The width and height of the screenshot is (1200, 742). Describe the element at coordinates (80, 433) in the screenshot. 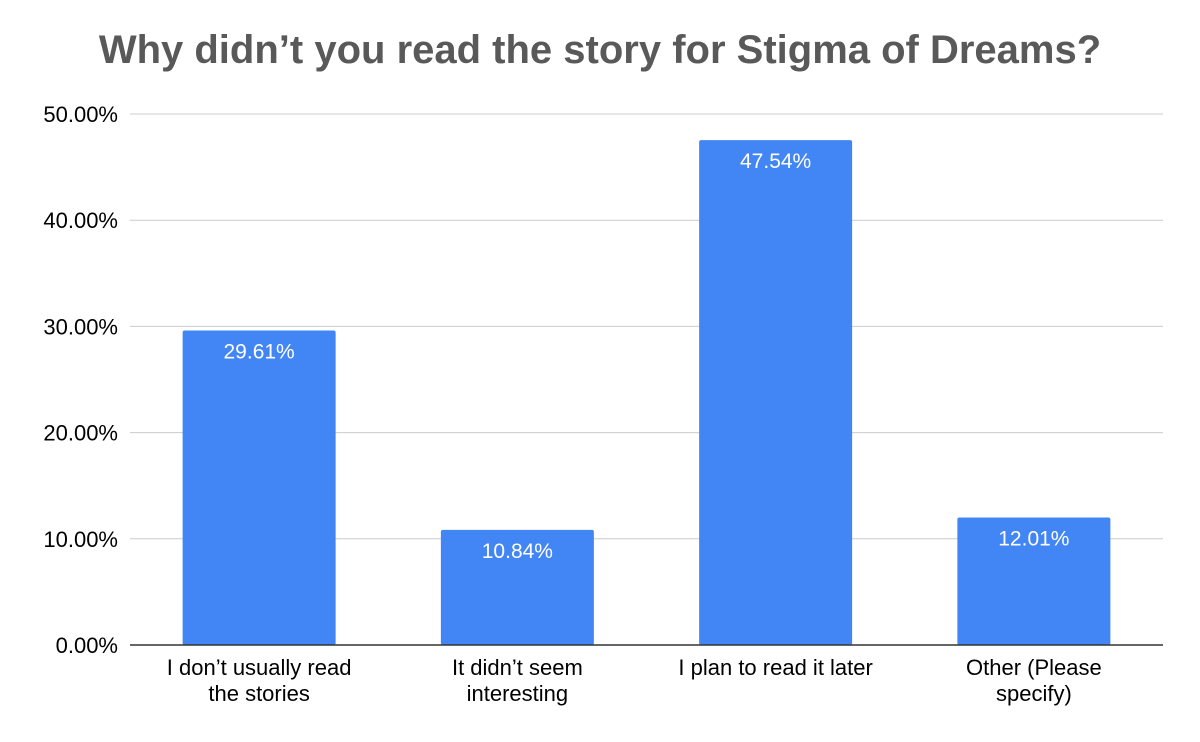

I see `y-tick-label: 20.00%` at that location.